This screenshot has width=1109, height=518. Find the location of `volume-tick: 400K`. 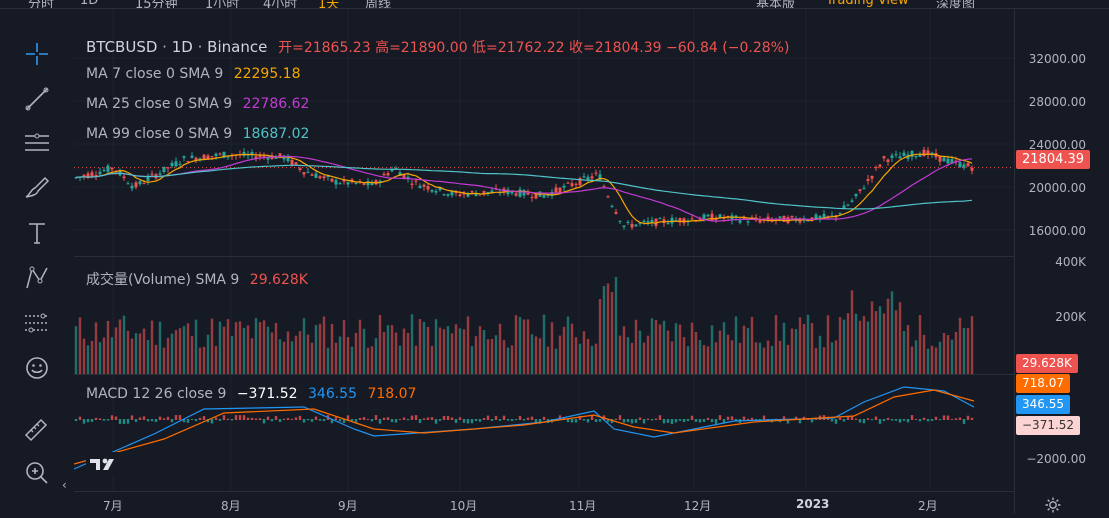

volume-tick: 400K is located at coordinates (1070, 262).